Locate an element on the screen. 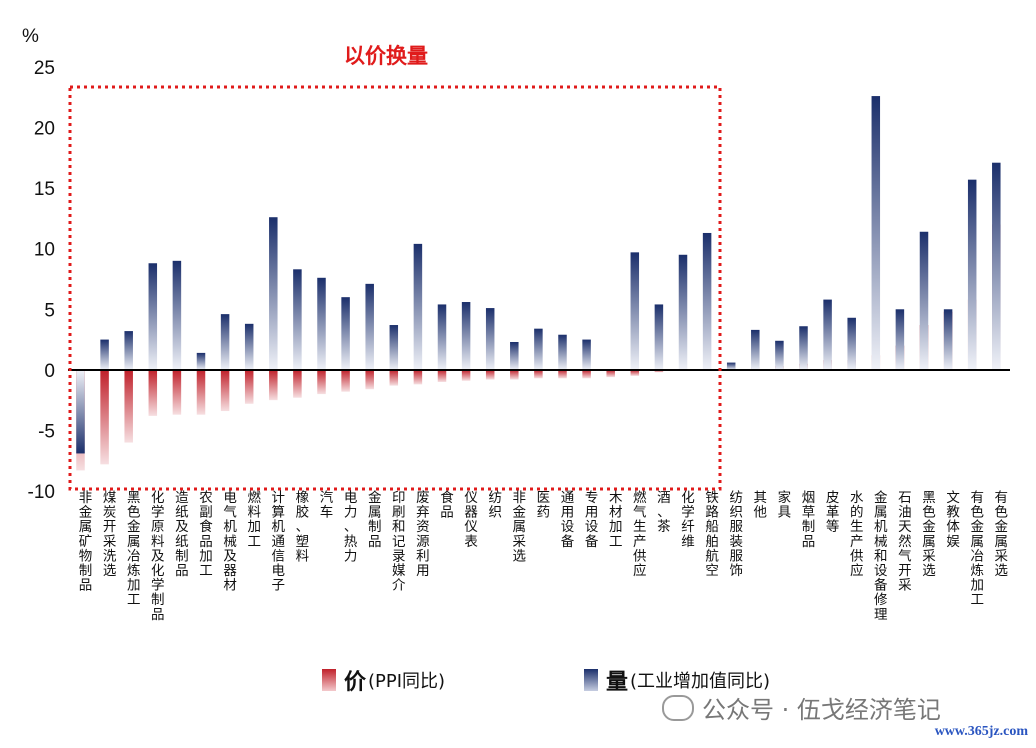  category-label: 燃气生产供应 is located at coordinates (640, 534).